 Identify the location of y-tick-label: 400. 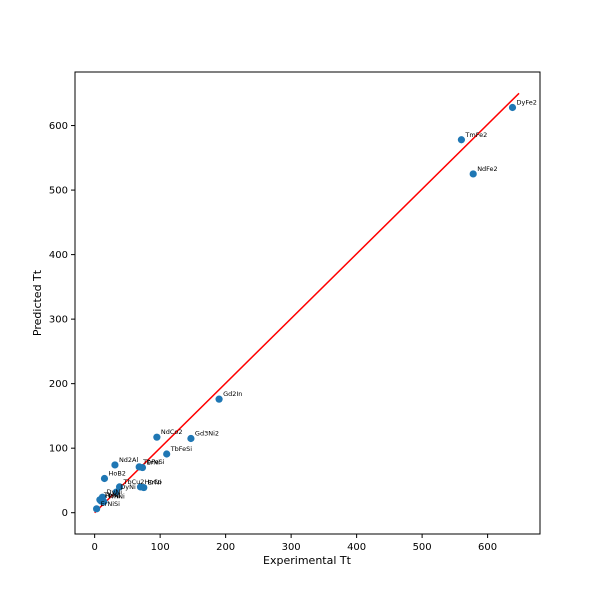
(58, 255).